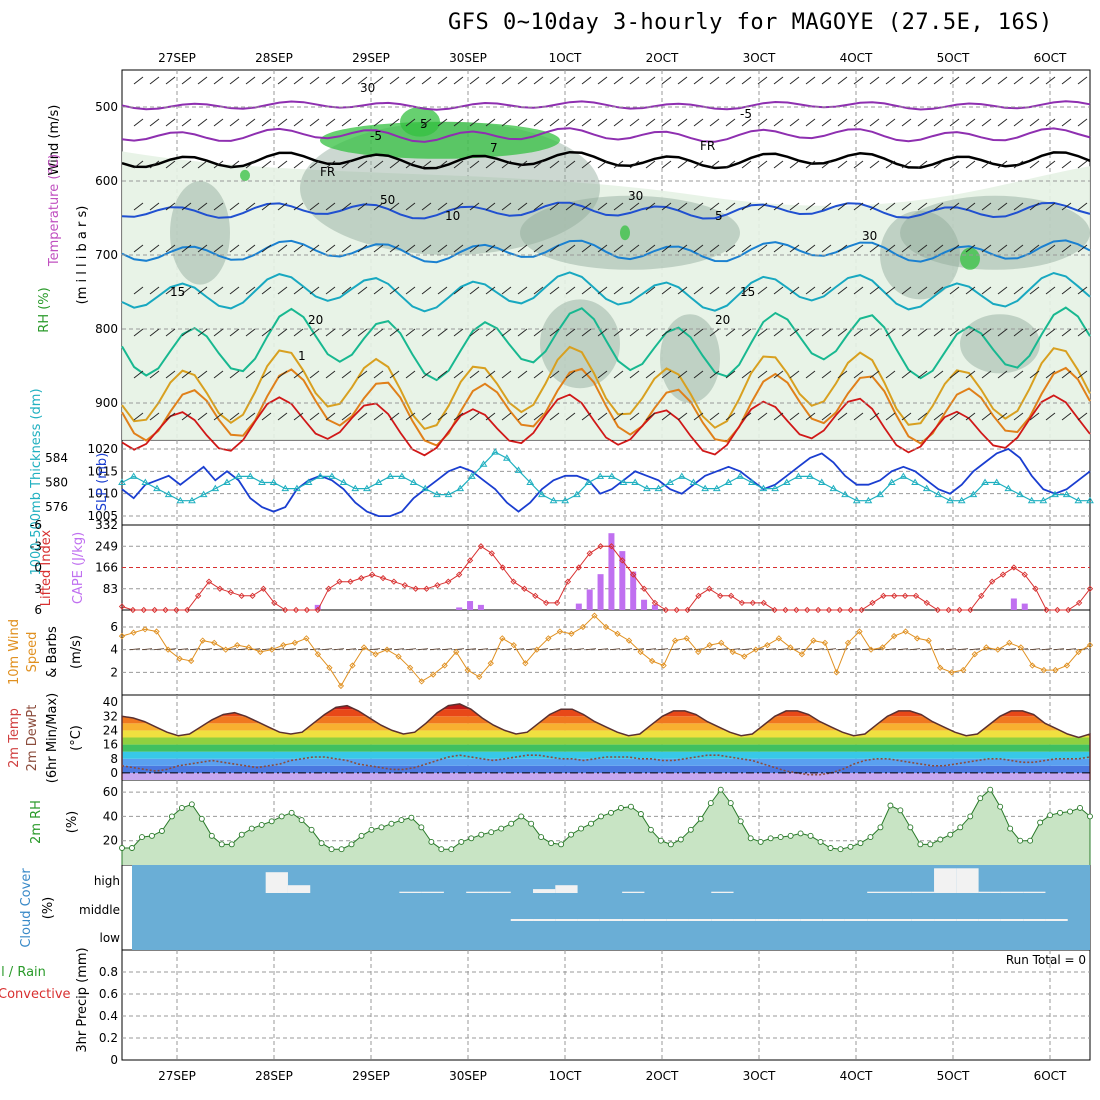 The width and height of the screenshot is (1100, 1100). I want to click on rh-area, so click(606, 827).